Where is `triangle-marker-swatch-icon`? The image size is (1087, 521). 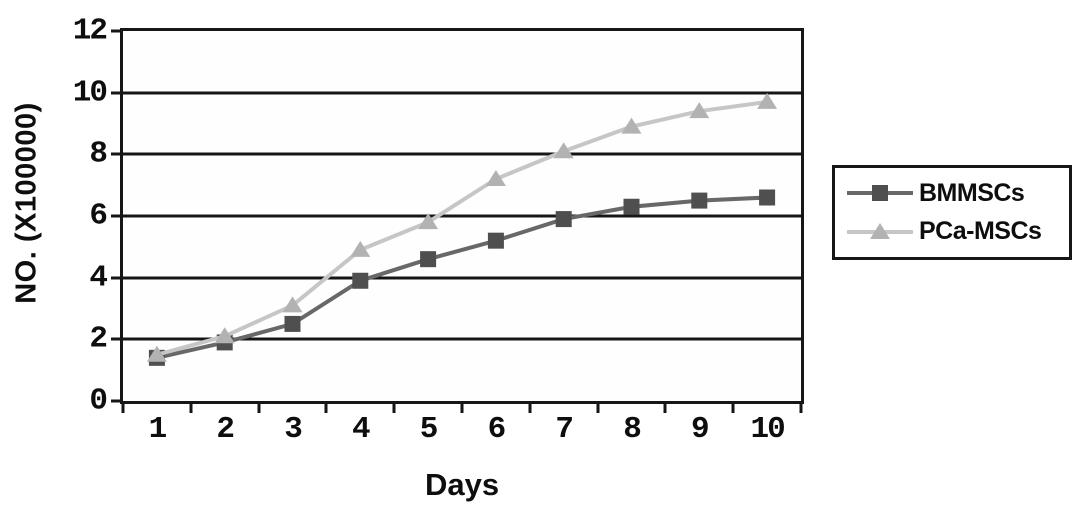
triangle-marker-swatch-icon is located at coordinates (880, 230).